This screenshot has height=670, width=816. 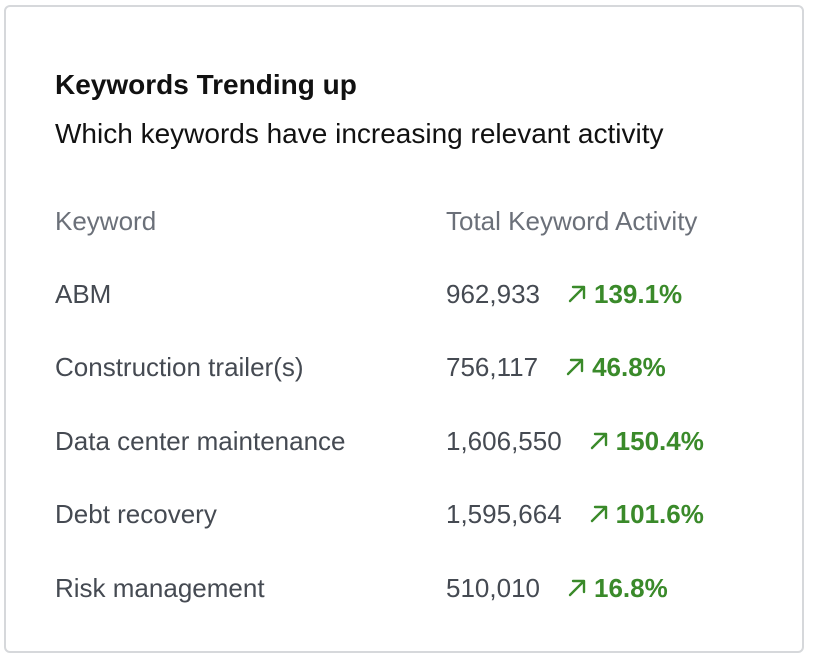 I want to click on trend-change: 150.4%, so click(x=646, y=441).